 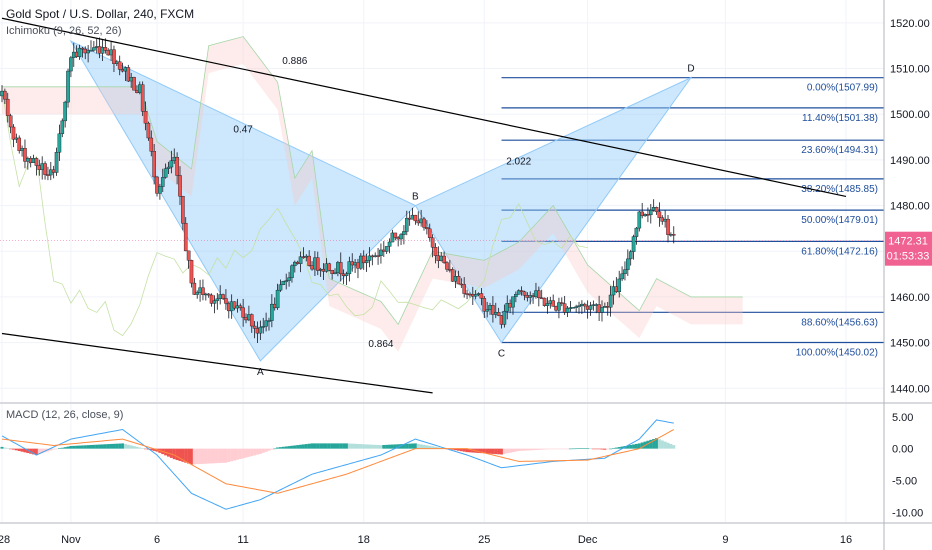 What do you see at coordinates (64, 415) in the screenshot?
I see `macd-label: MACD (12, 26, close, 9)` at bounding box center [64, 415].